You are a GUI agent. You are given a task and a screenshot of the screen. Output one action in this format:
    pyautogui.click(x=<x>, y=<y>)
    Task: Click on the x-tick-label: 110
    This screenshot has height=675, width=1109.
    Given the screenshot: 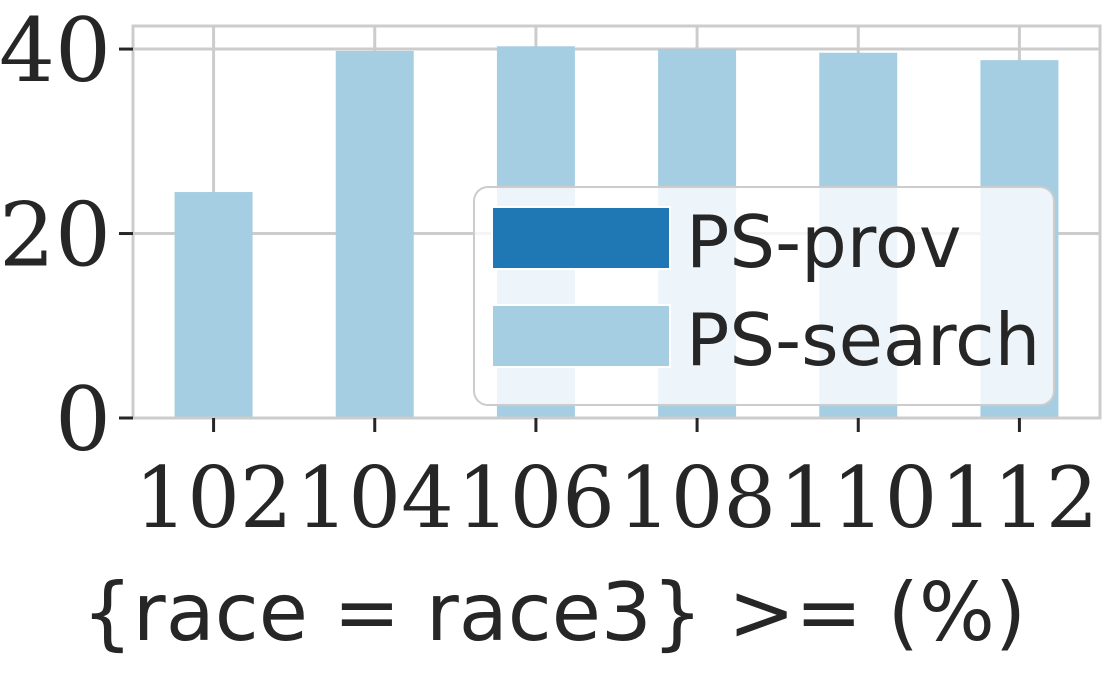 What is the action you would take?
    pyautogui.click(x=858, y=498)
    